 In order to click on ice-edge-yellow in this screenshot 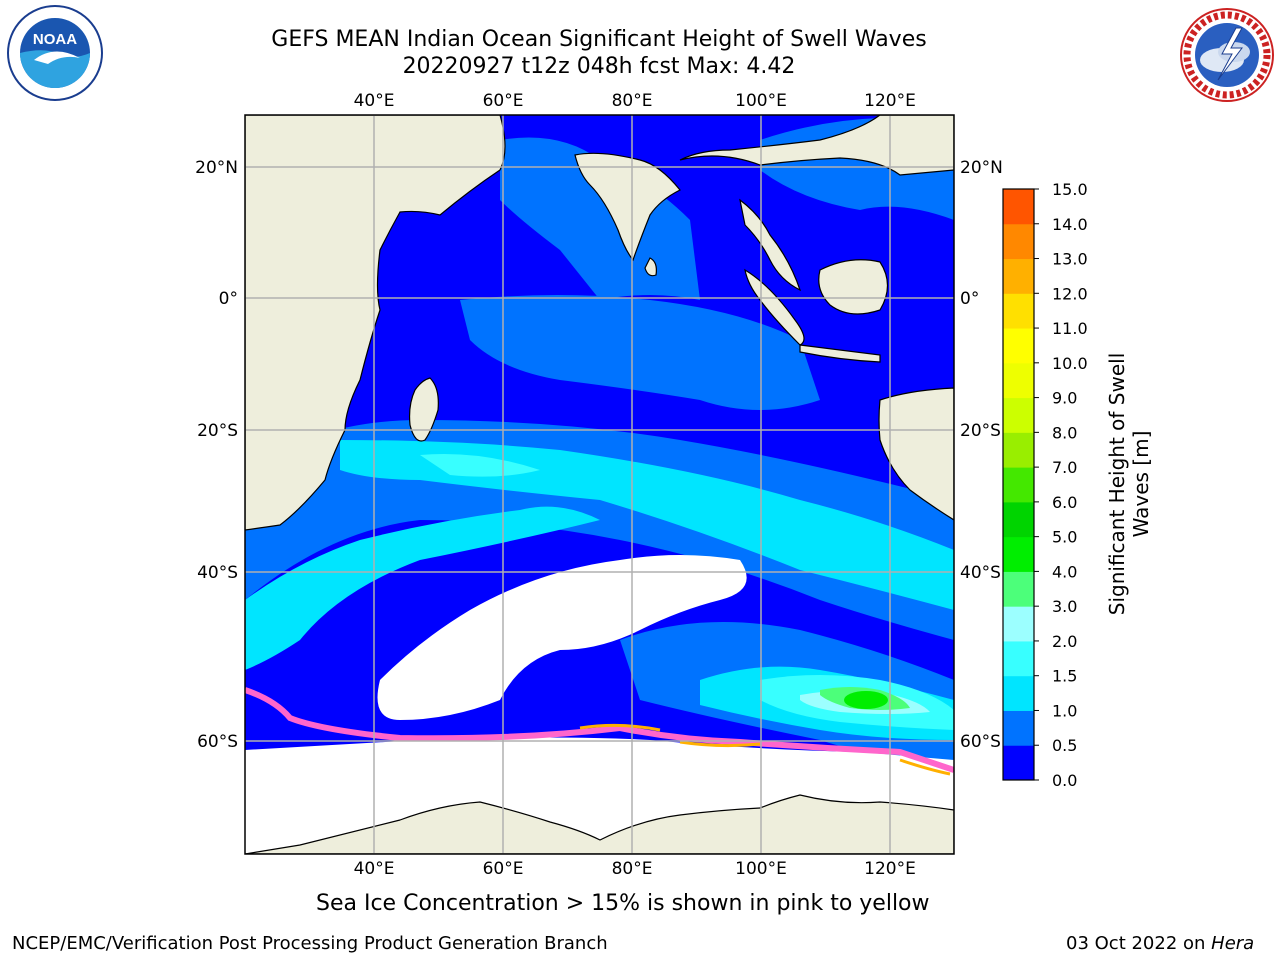, I will do `click(765, 749)`.